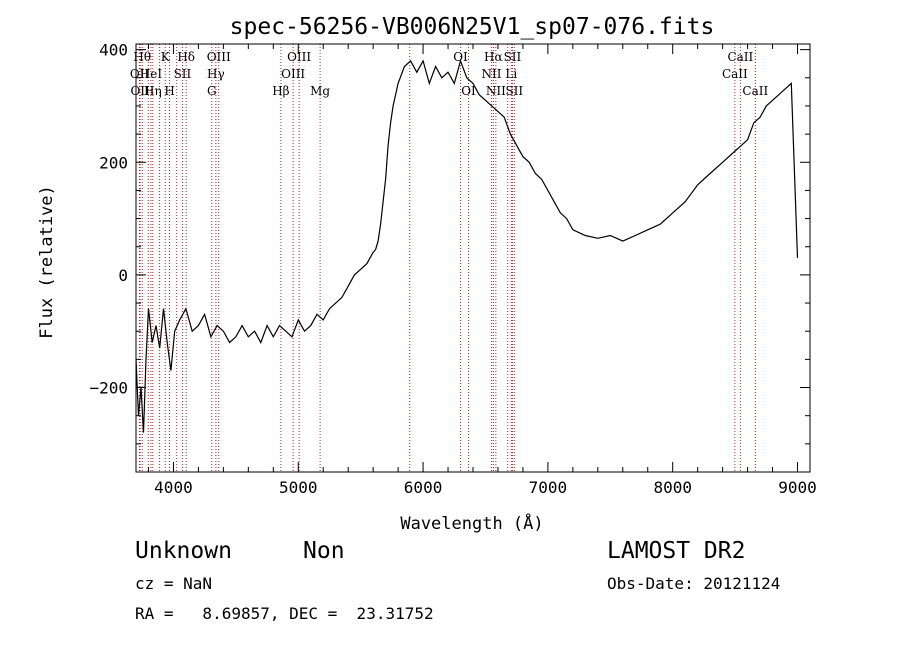 The image size is (900, 654). Describe the element at coordinates (216, 74) in the screenshot. I see `emission-line-label: Hγ` at that location.